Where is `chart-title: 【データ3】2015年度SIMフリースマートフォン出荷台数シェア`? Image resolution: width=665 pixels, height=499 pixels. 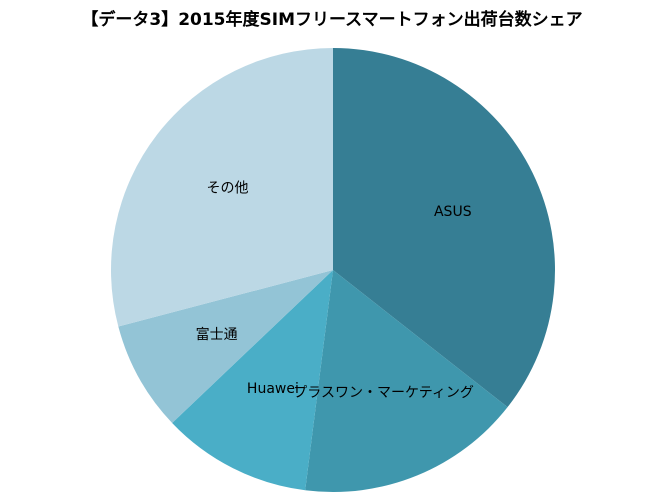
chart-title: 【データ3】2015年度SIMフリースマートフォン出荷台数シェア is located at coordinates (331, 19).